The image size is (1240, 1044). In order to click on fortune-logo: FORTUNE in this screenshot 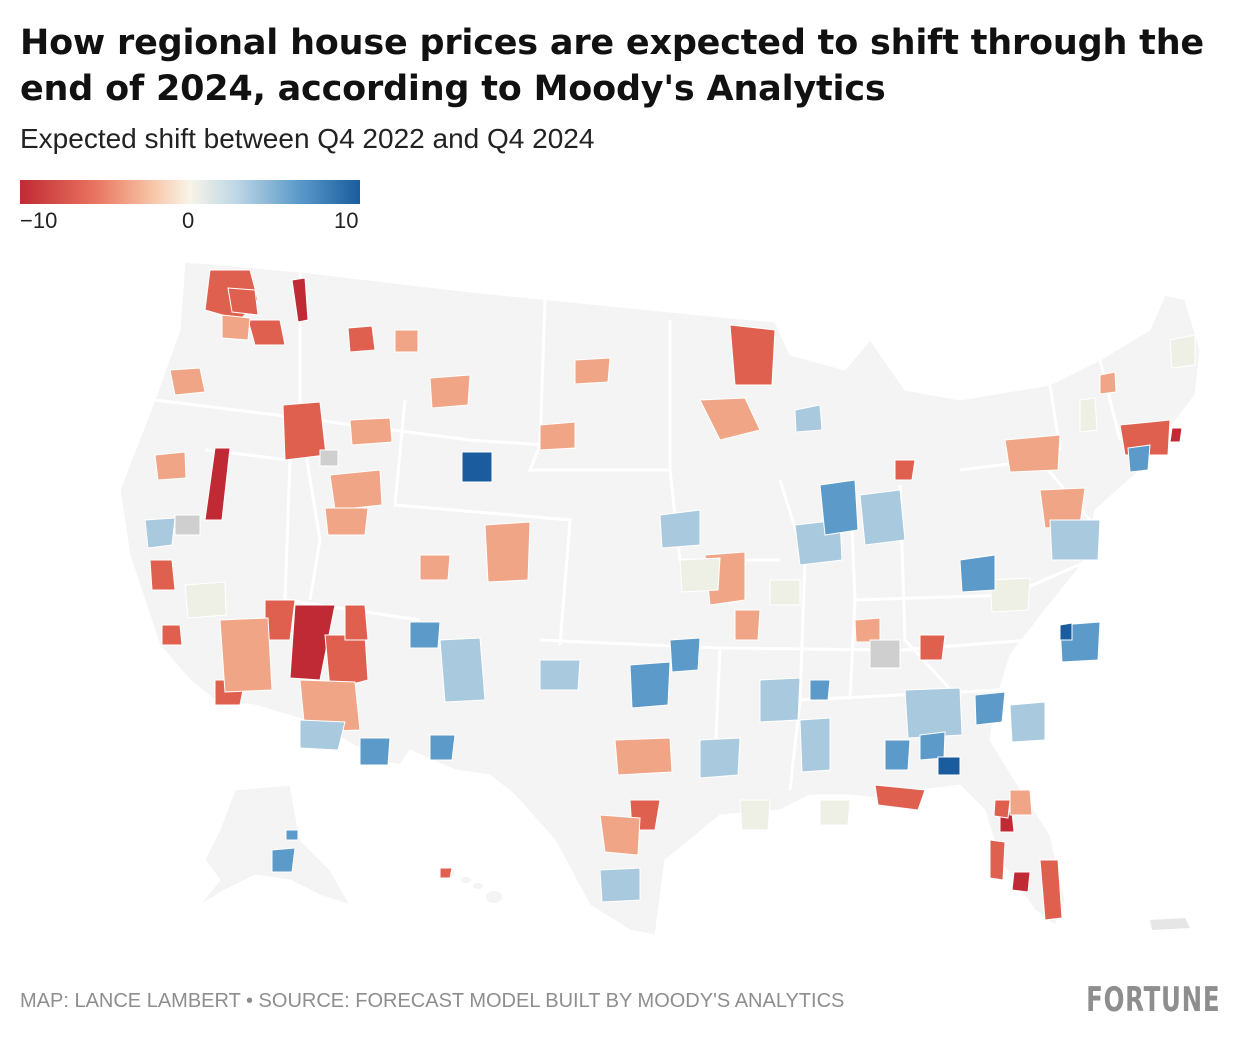, I will do `click(1152, 1000)`.